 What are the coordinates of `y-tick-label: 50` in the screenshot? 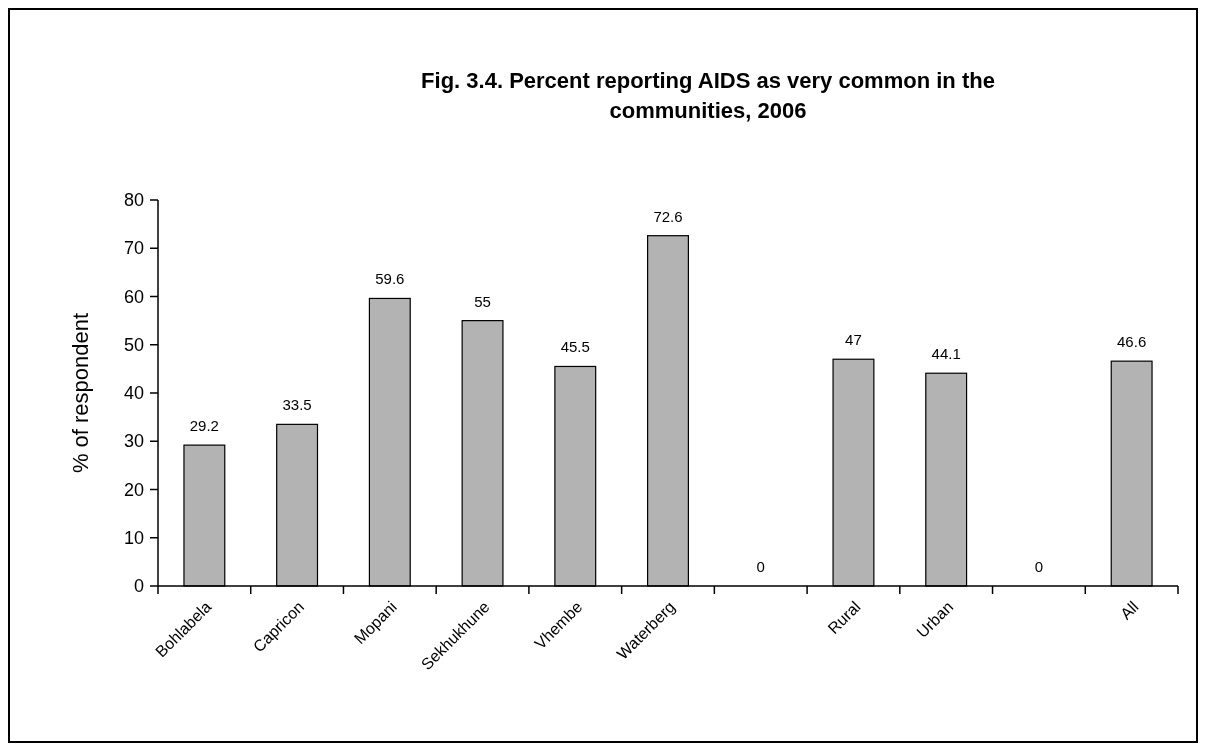 It's located at (133, 344).